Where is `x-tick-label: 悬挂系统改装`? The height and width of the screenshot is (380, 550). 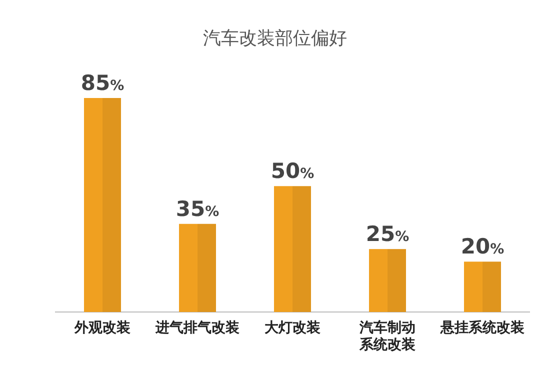
x-tick-label: 悬挂系统改装 is located at coordinates (482, 327).